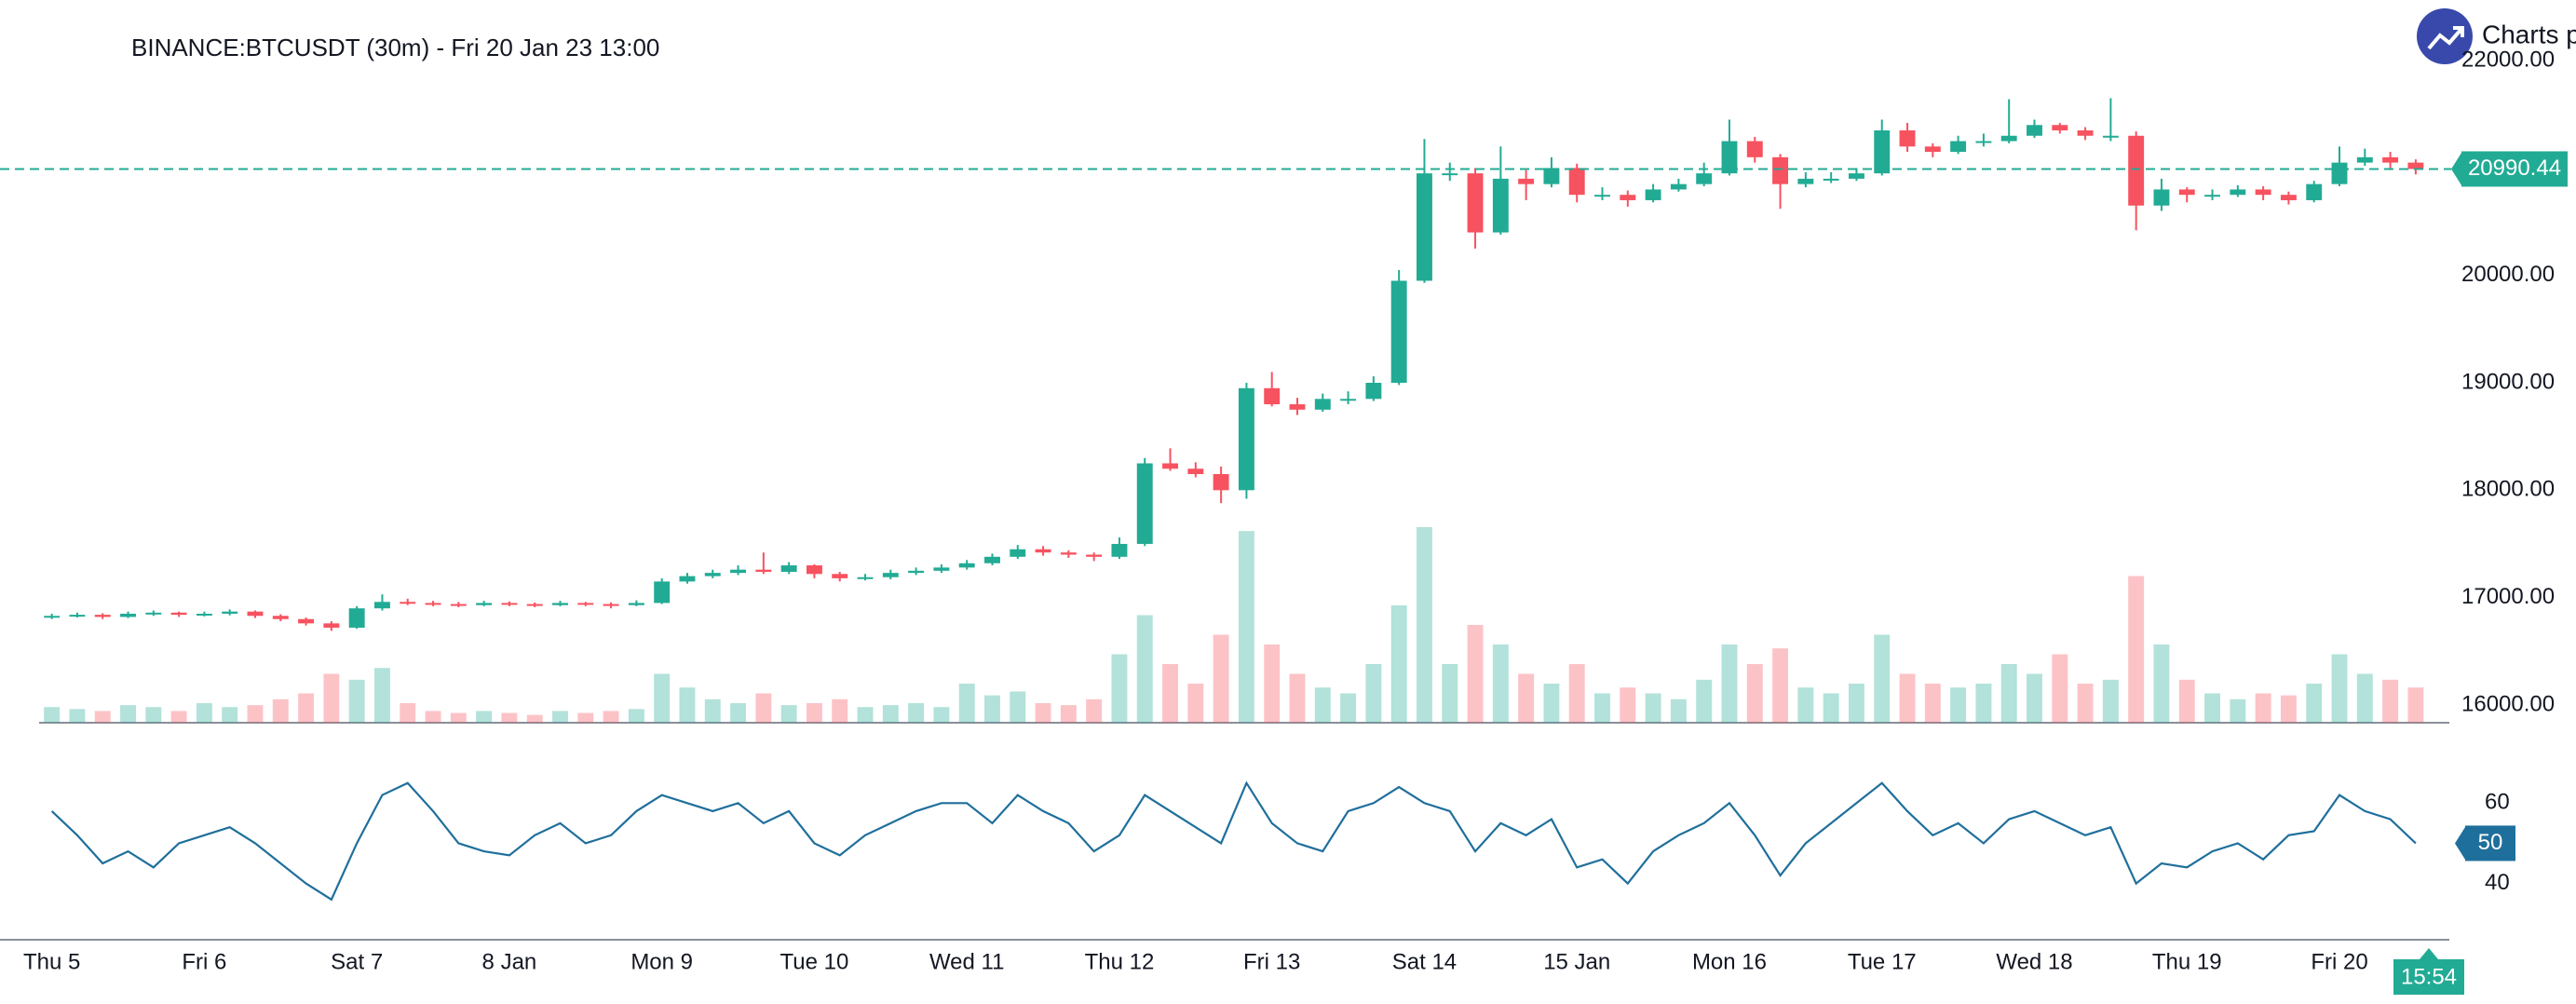 This screenshot has width=2576, height=1004. I want to click on x-tick-label: Mon 16, so click(1729, 961).